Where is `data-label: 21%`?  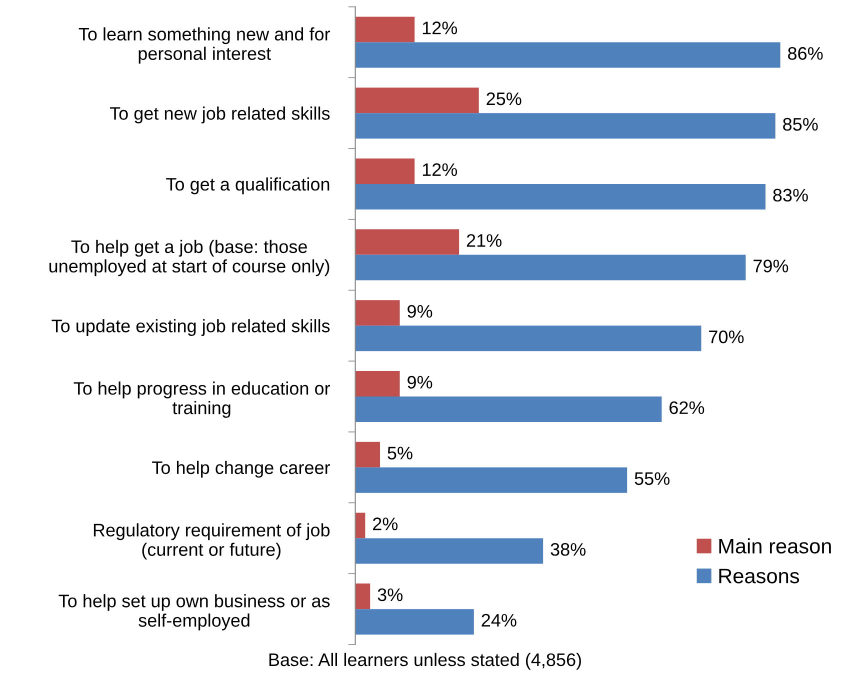
data-label: 21% is located at coordinates (484, 240).